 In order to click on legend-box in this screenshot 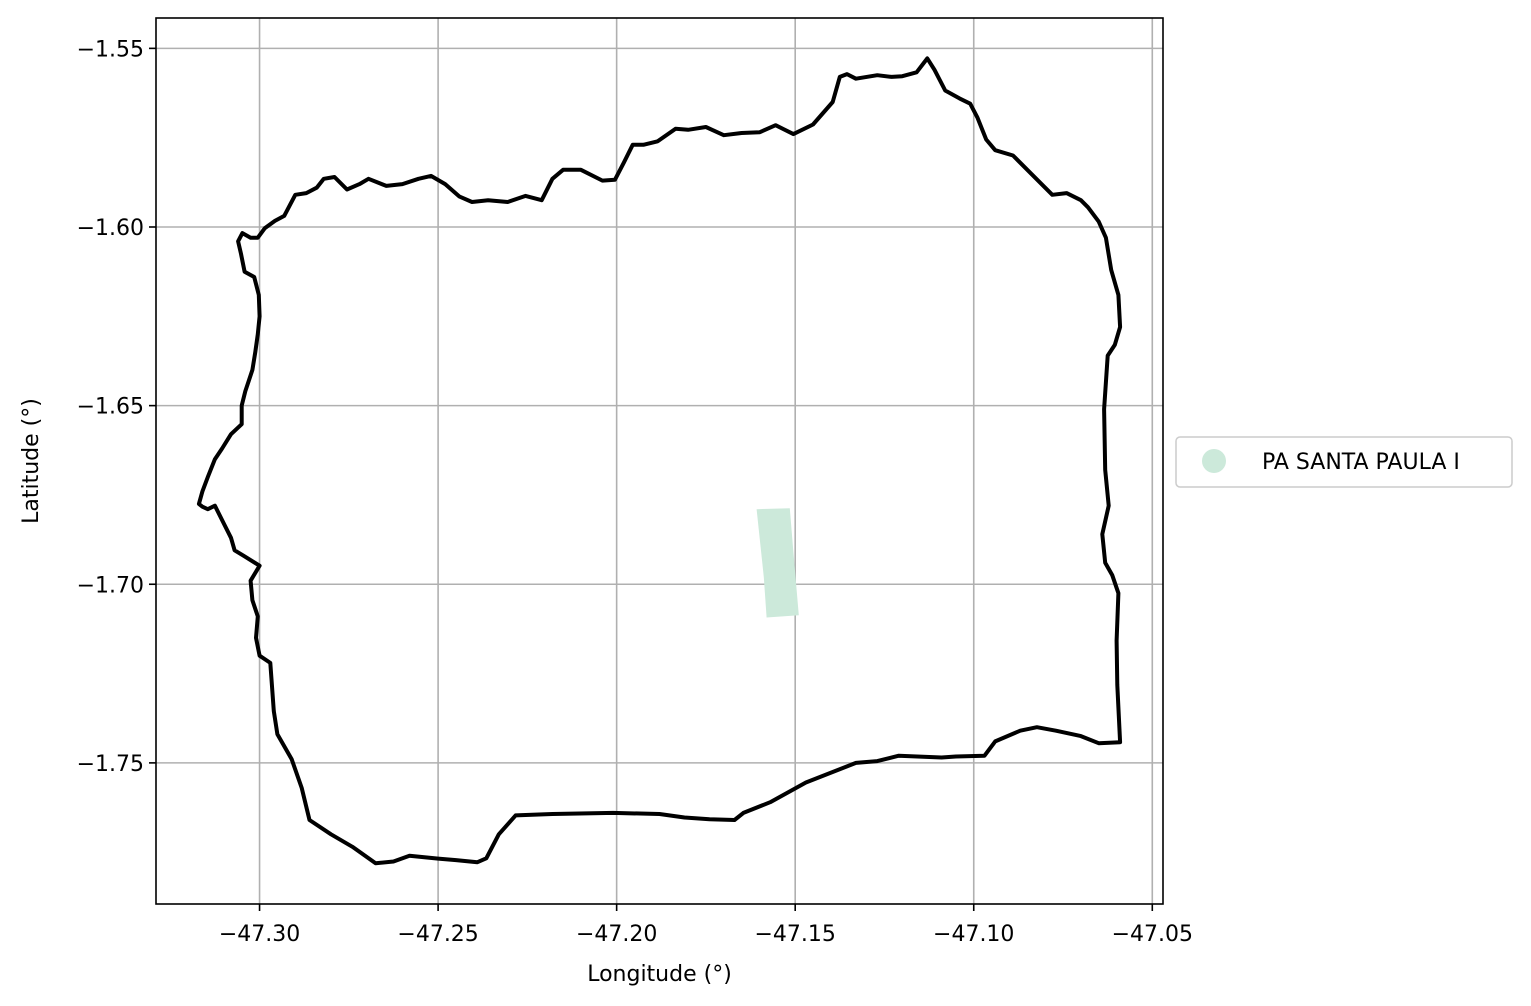, I will do `click(1344, 462)`.